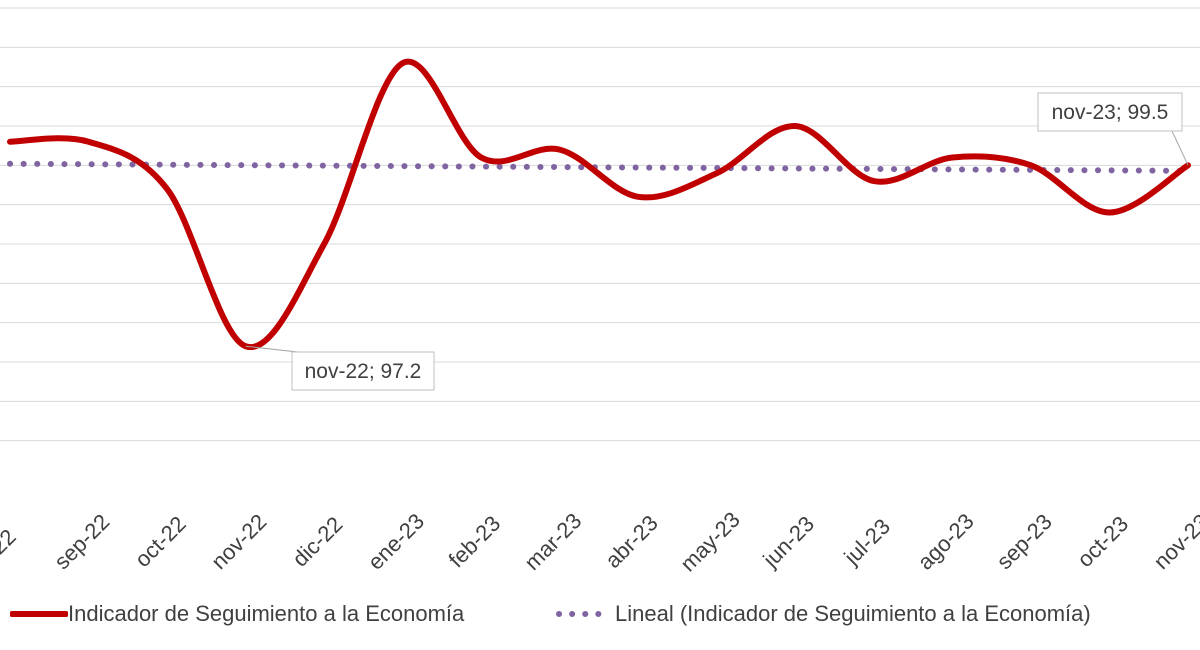 The image size is (1200, 650). What do you see at coordinates (475, 542) in the screenshot?
I see `x-tick-label: feb-23` at bounding box center [475, 542].